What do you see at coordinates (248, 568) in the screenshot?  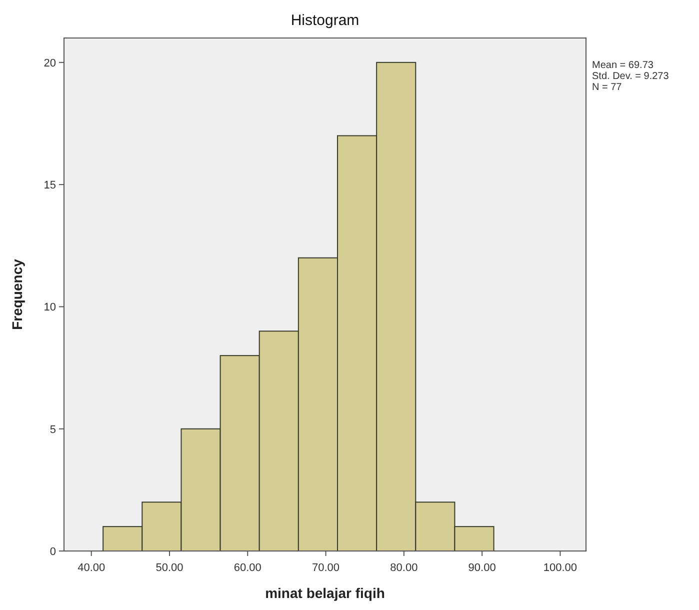 I see `x-tick-label: 60.00` at bounding box center [248, 568].